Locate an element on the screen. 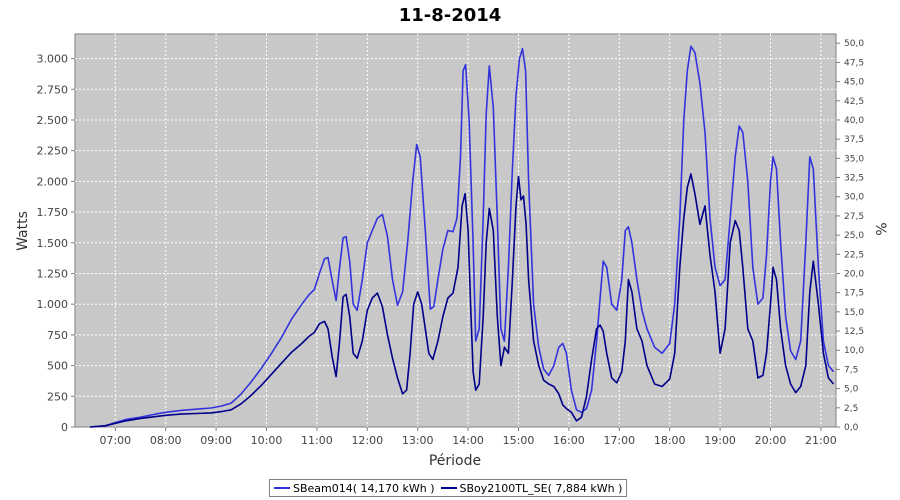 The height and width of the screenshot is (500, 900). y-tick-label: 2.250 is located at coordinates (53, 151).